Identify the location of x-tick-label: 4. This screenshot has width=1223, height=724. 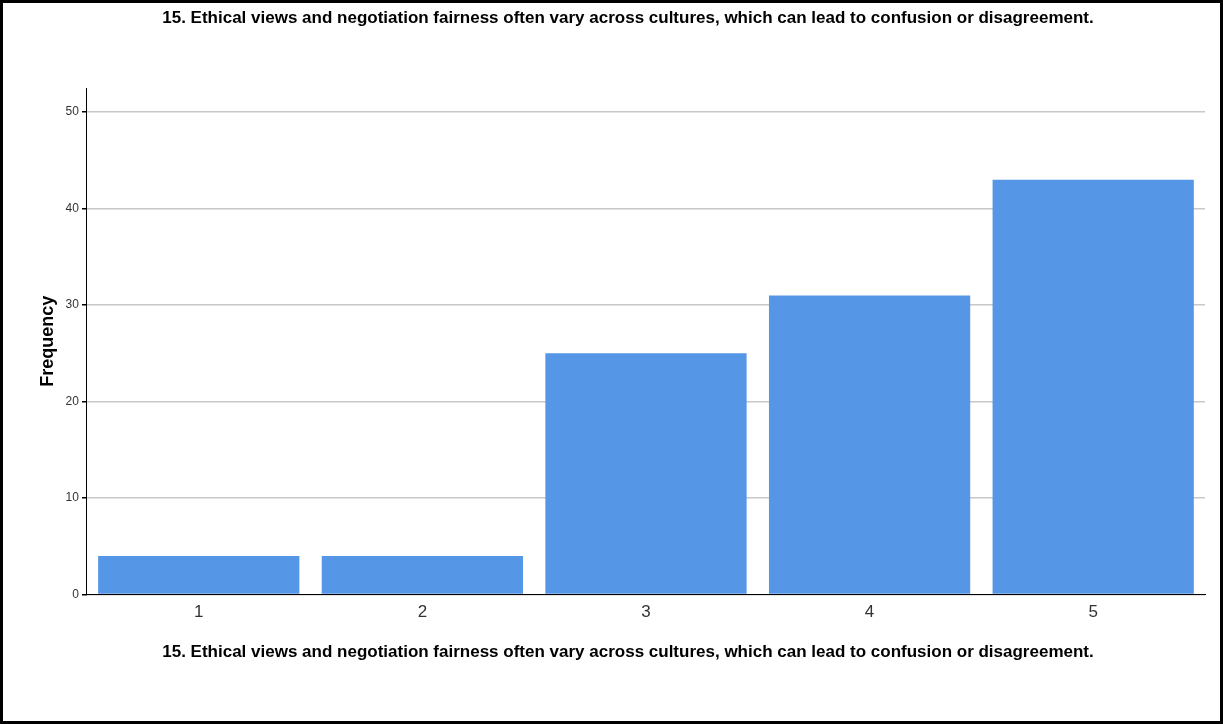
(869, 612).